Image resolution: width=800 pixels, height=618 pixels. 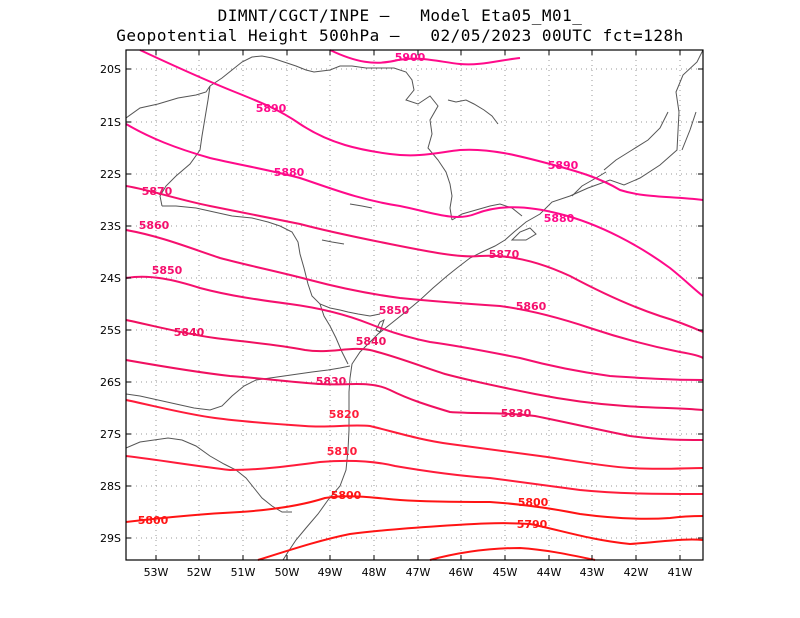 What do you see at coordinates (110, 226) in the screenshot?
I see `lat-label: 23S` at bounding box center [110, 226].